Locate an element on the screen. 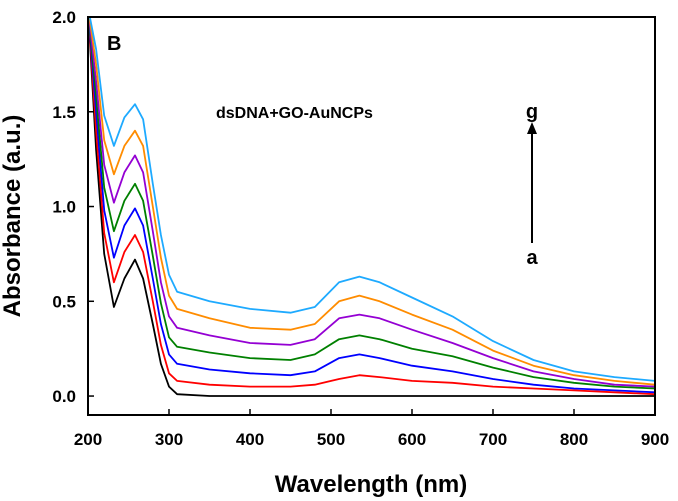  x-tick-label: 300 is located at coordinates (169, 439).